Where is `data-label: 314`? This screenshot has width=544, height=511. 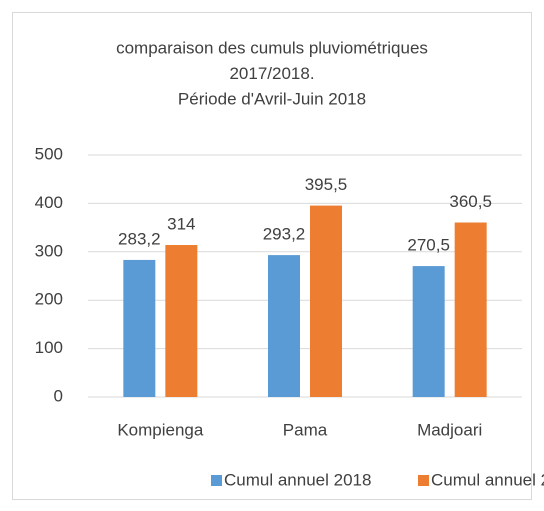
data-label: 314 is located at coordinates (181, 224).